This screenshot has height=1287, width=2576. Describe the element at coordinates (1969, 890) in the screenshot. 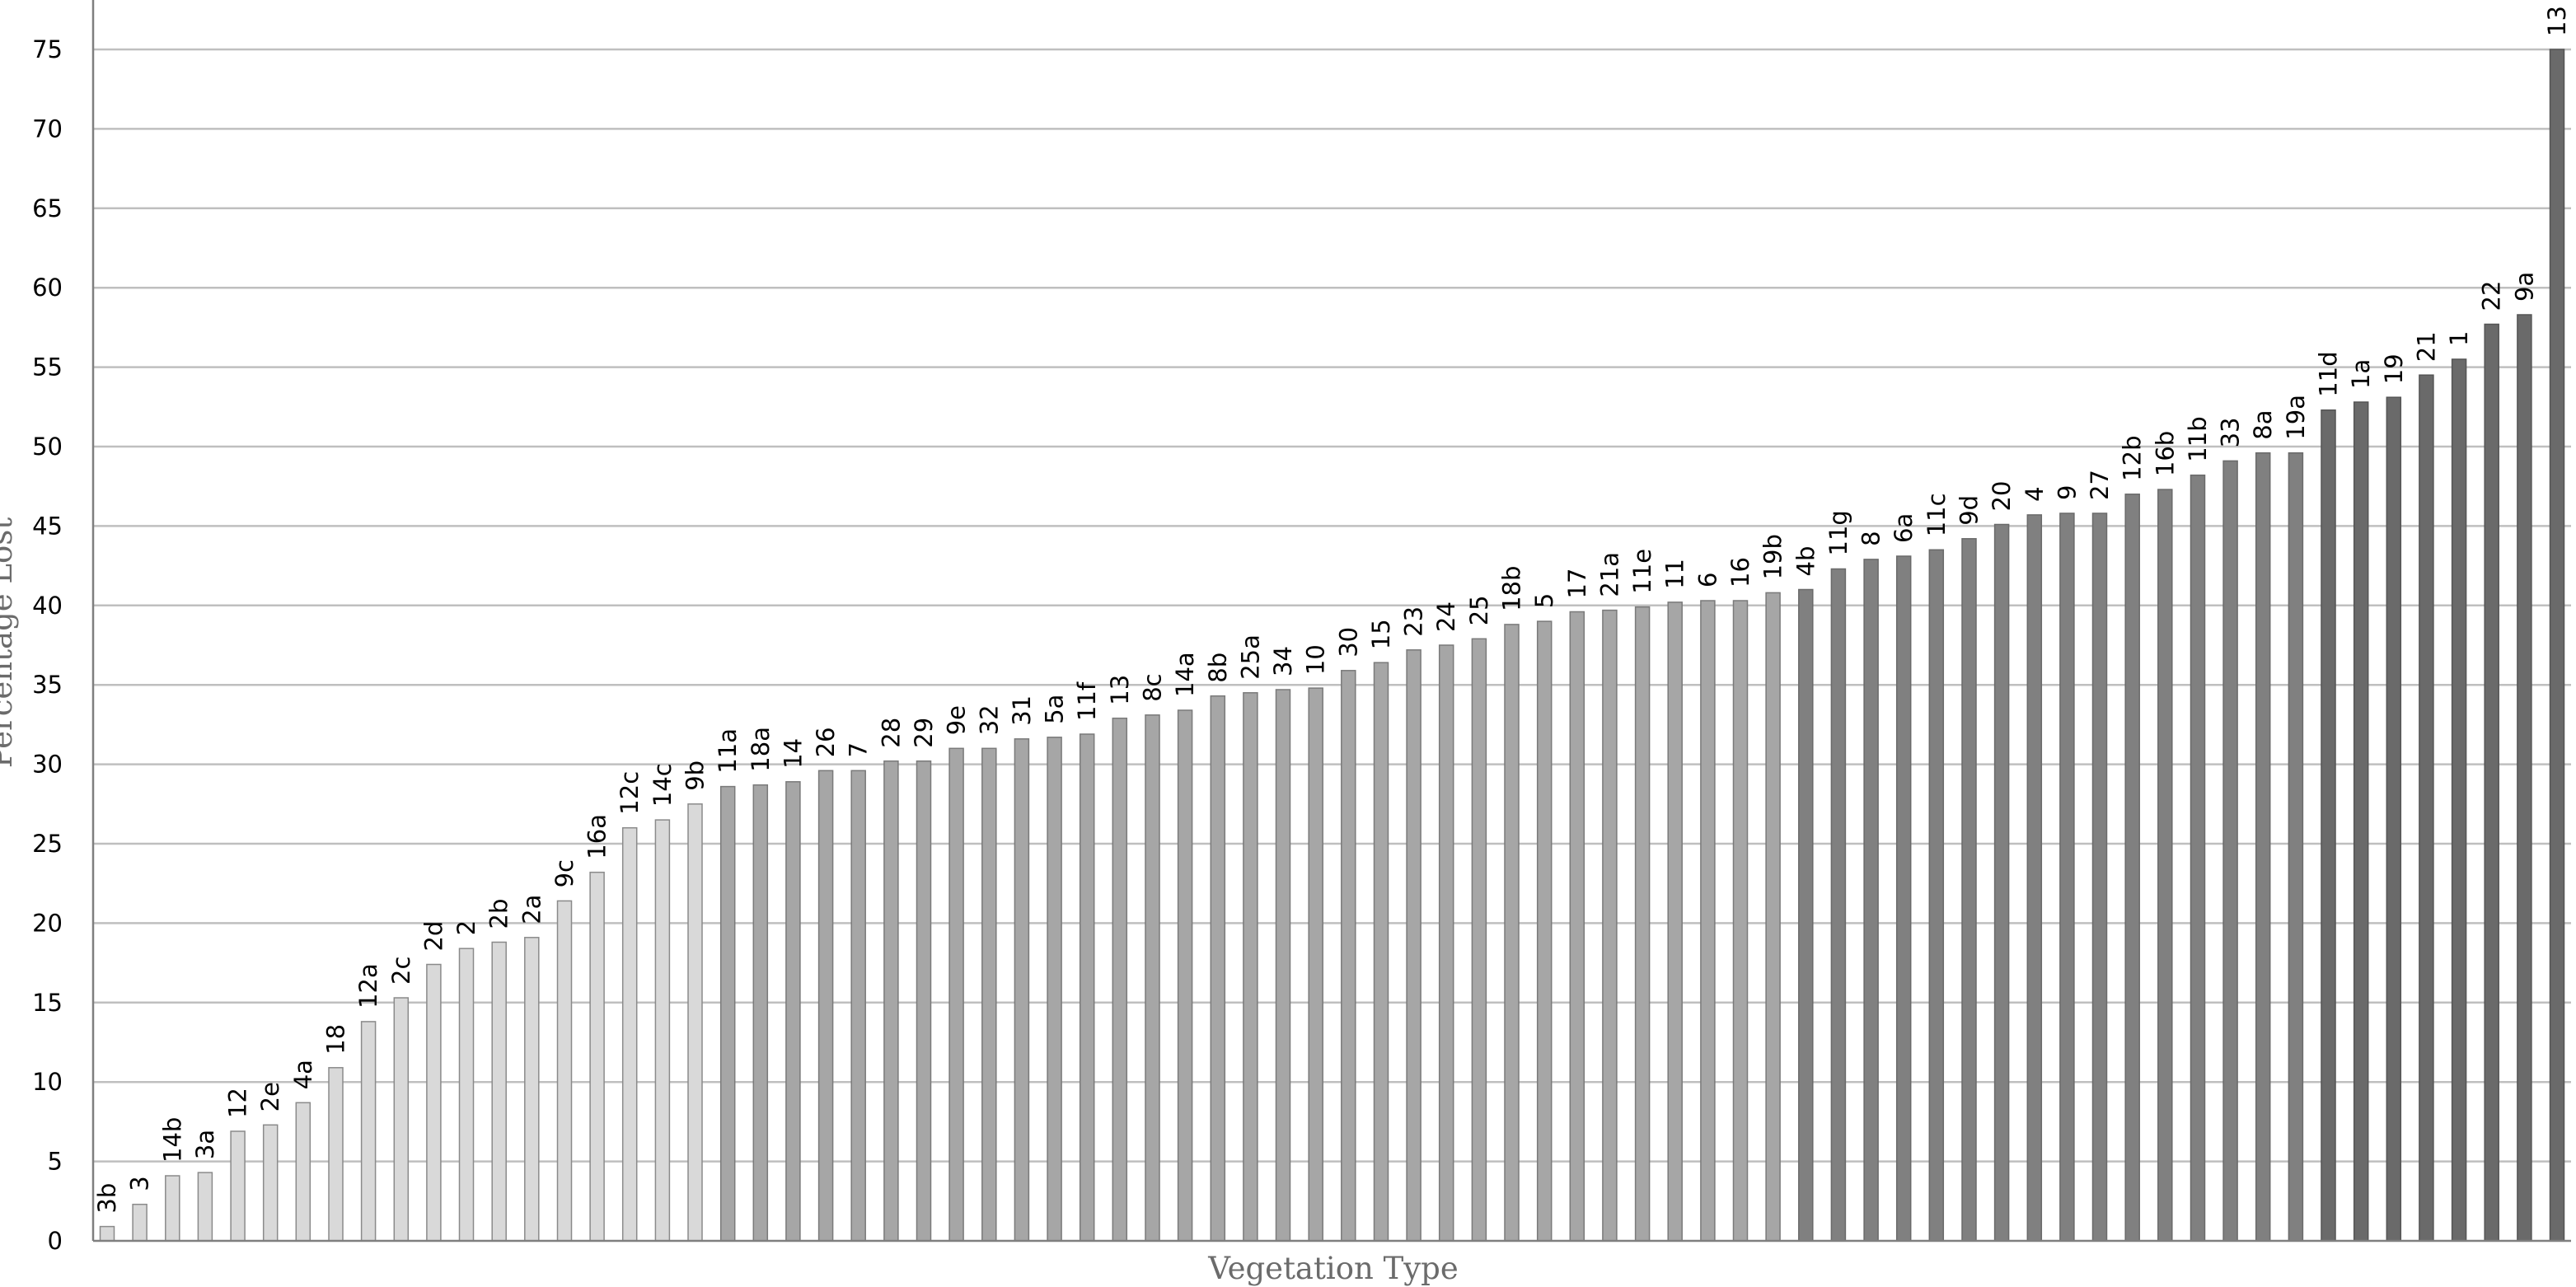

I see `bar-9d` at that location.